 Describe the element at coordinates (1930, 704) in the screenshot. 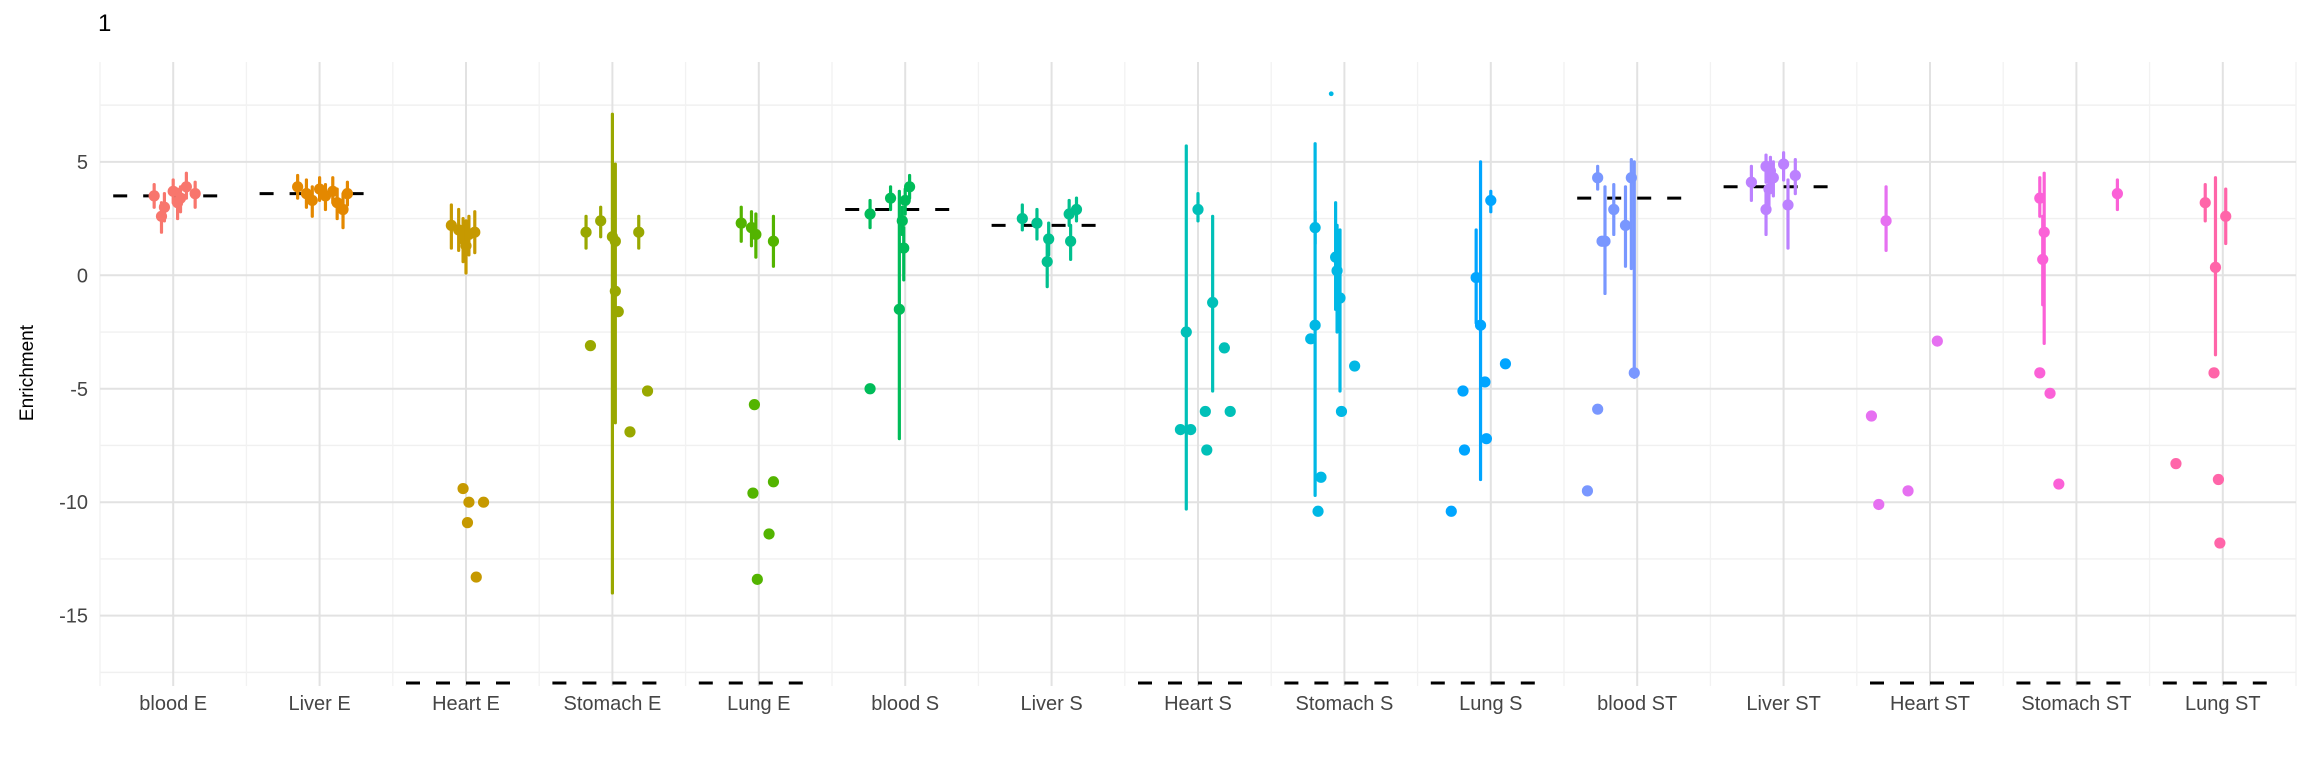

I see `x-tick-label: Heart ST` at that location.